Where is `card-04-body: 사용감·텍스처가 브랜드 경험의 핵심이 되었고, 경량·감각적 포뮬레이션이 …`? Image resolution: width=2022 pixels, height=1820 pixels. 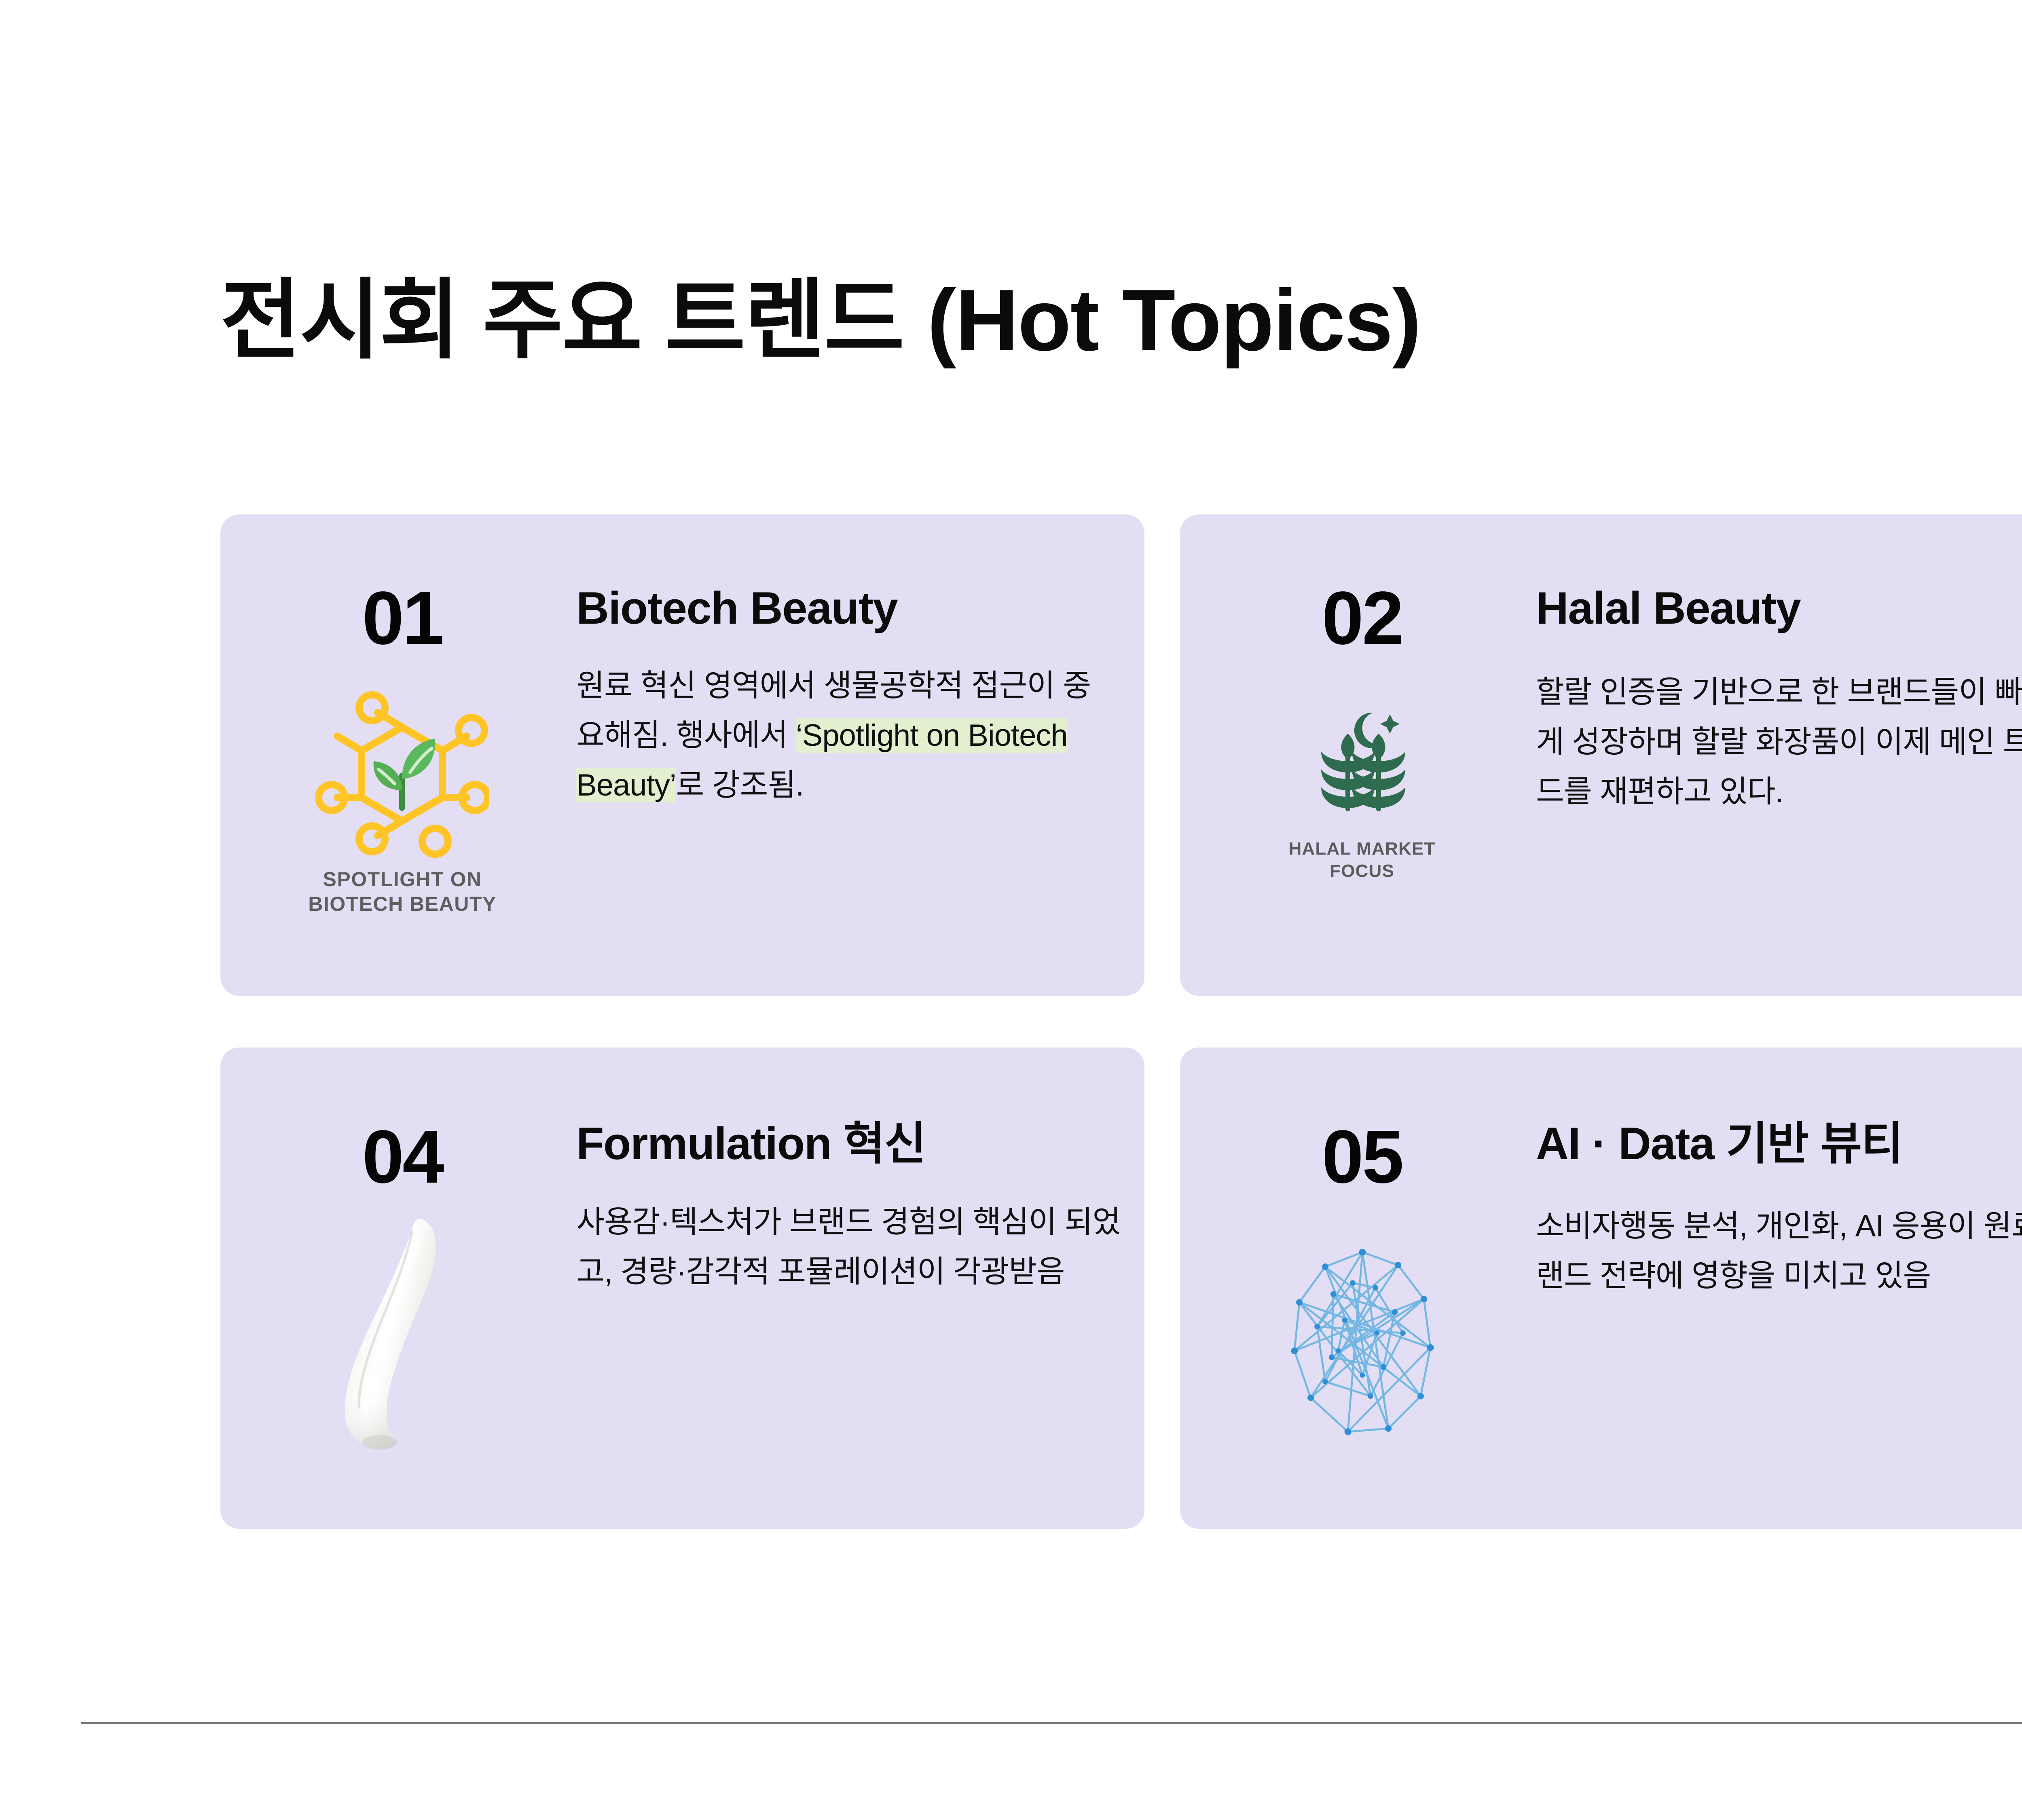 card-04-body: 사용감·텍스처가 브랜드 경험의 핵심이 되었고, 경량·감각적 포뮬레이션이 … is located at coordinates (849, 1247).